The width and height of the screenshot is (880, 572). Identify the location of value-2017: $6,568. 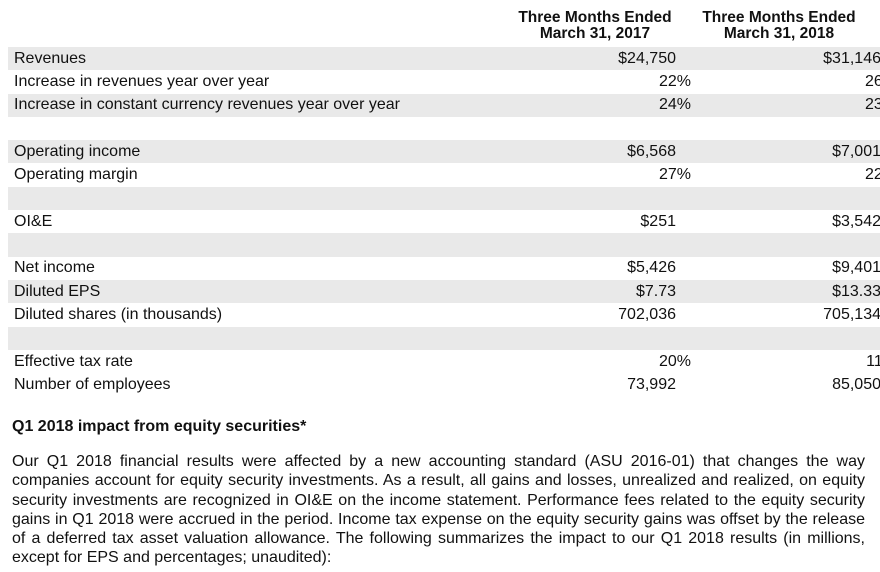
(592, 152).